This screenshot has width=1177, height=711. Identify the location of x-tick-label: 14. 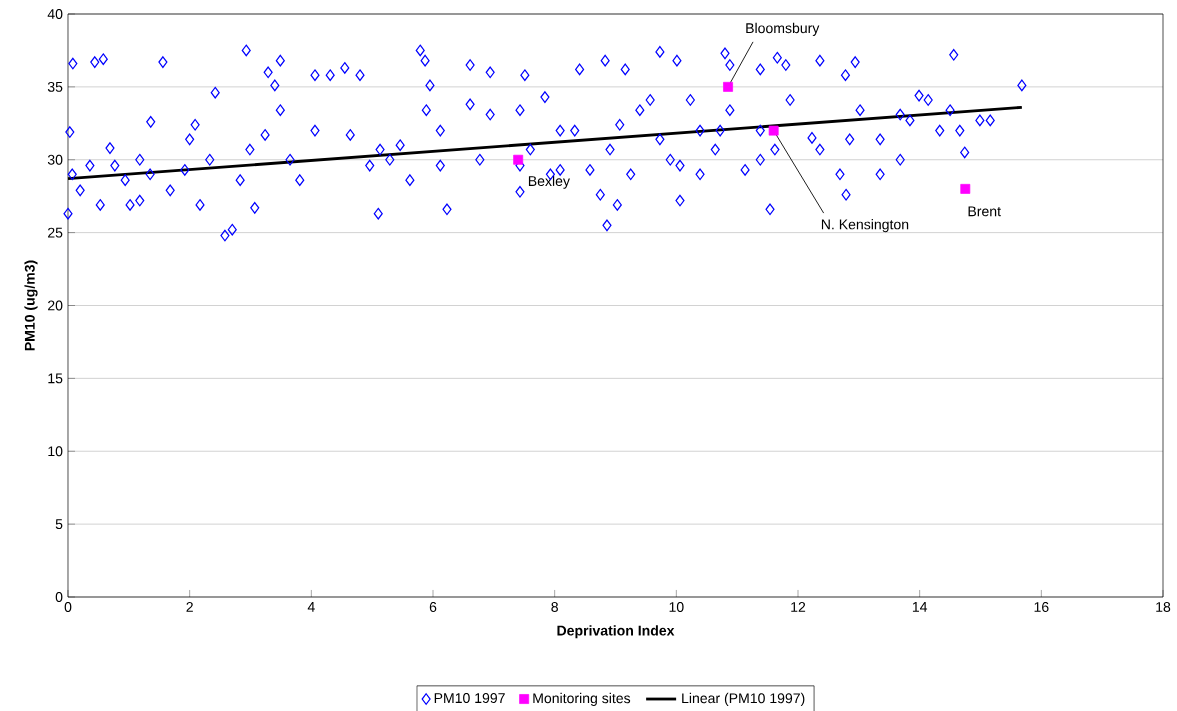
(920, 607).